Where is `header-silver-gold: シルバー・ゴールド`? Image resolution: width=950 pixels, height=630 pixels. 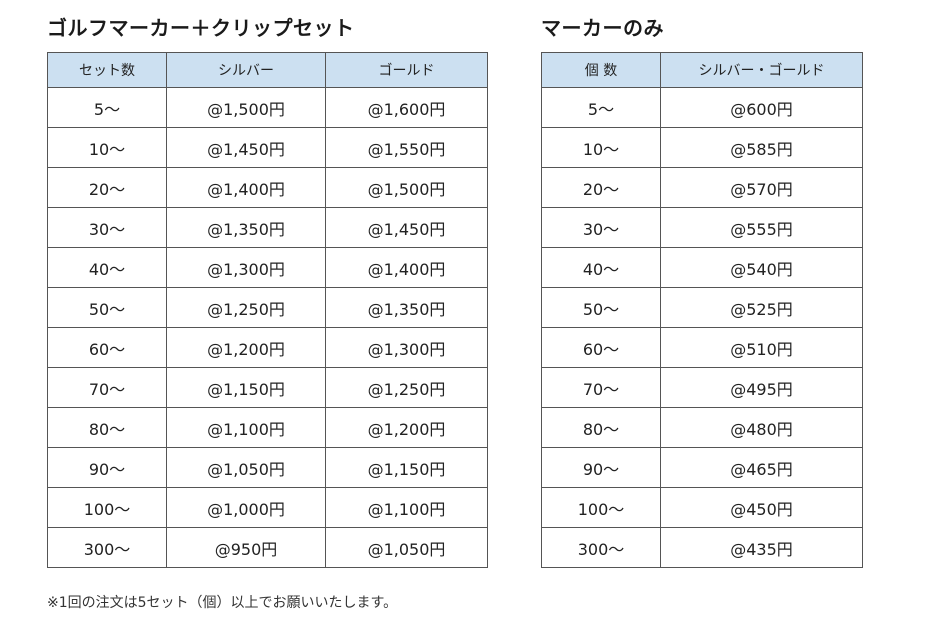
header-silver-gold: シルバー・ゴールド is located at coordinates (761, 70).